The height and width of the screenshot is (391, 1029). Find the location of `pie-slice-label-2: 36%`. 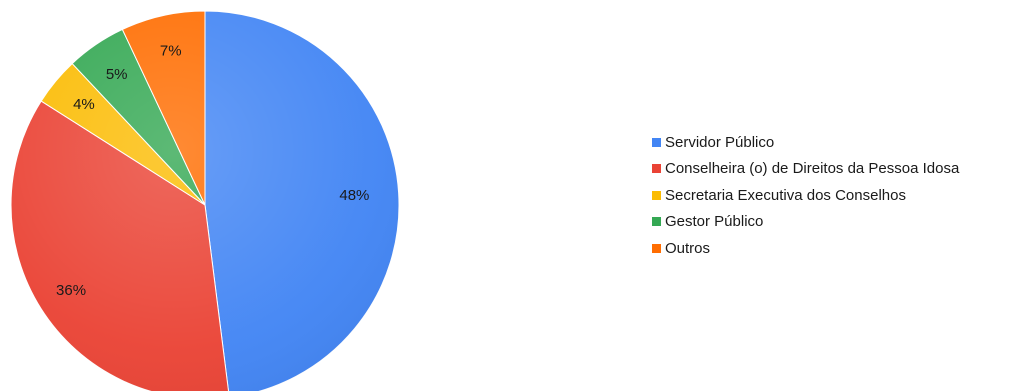

pie-slice-label-2: 36% is located at coordinates (71, 290).